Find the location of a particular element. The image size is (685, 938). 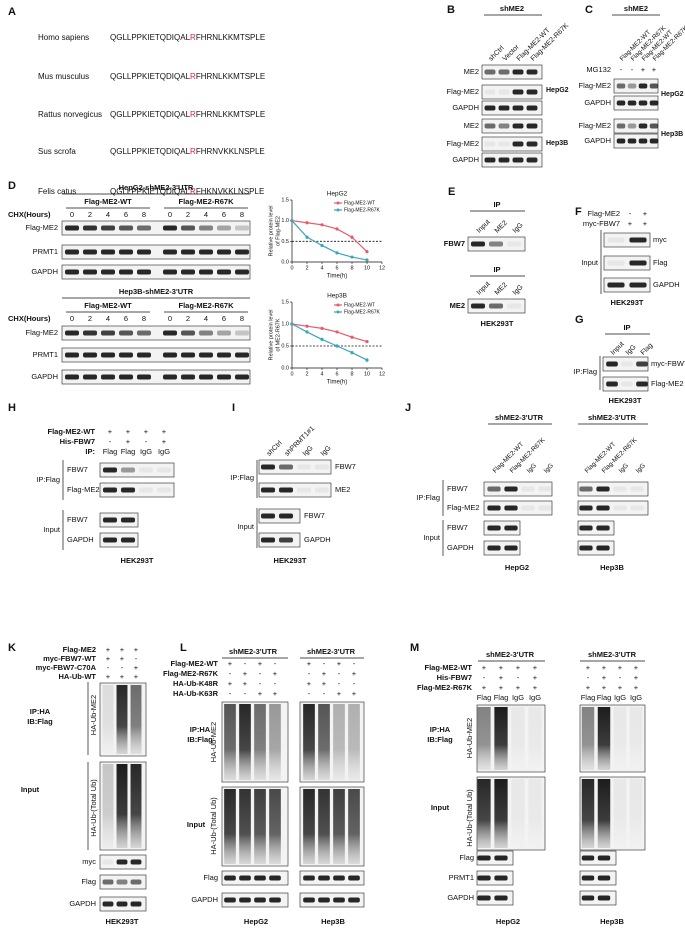

label: IB:Flag is located at coordinates (40, 721).